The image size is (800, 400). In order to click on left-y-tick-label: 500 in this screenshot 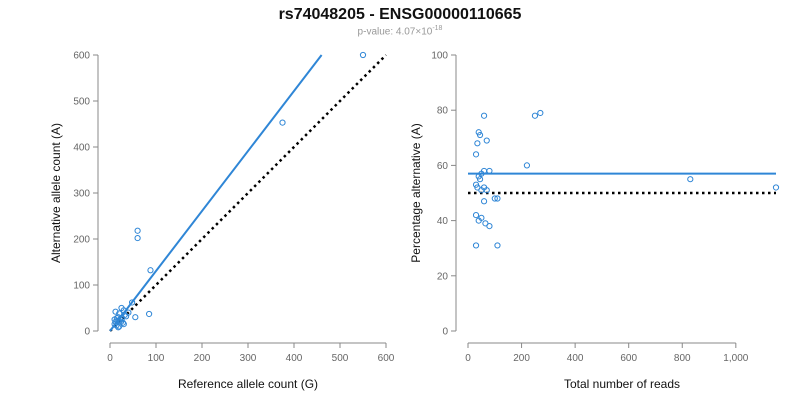, I will do `click(81, 102)`.